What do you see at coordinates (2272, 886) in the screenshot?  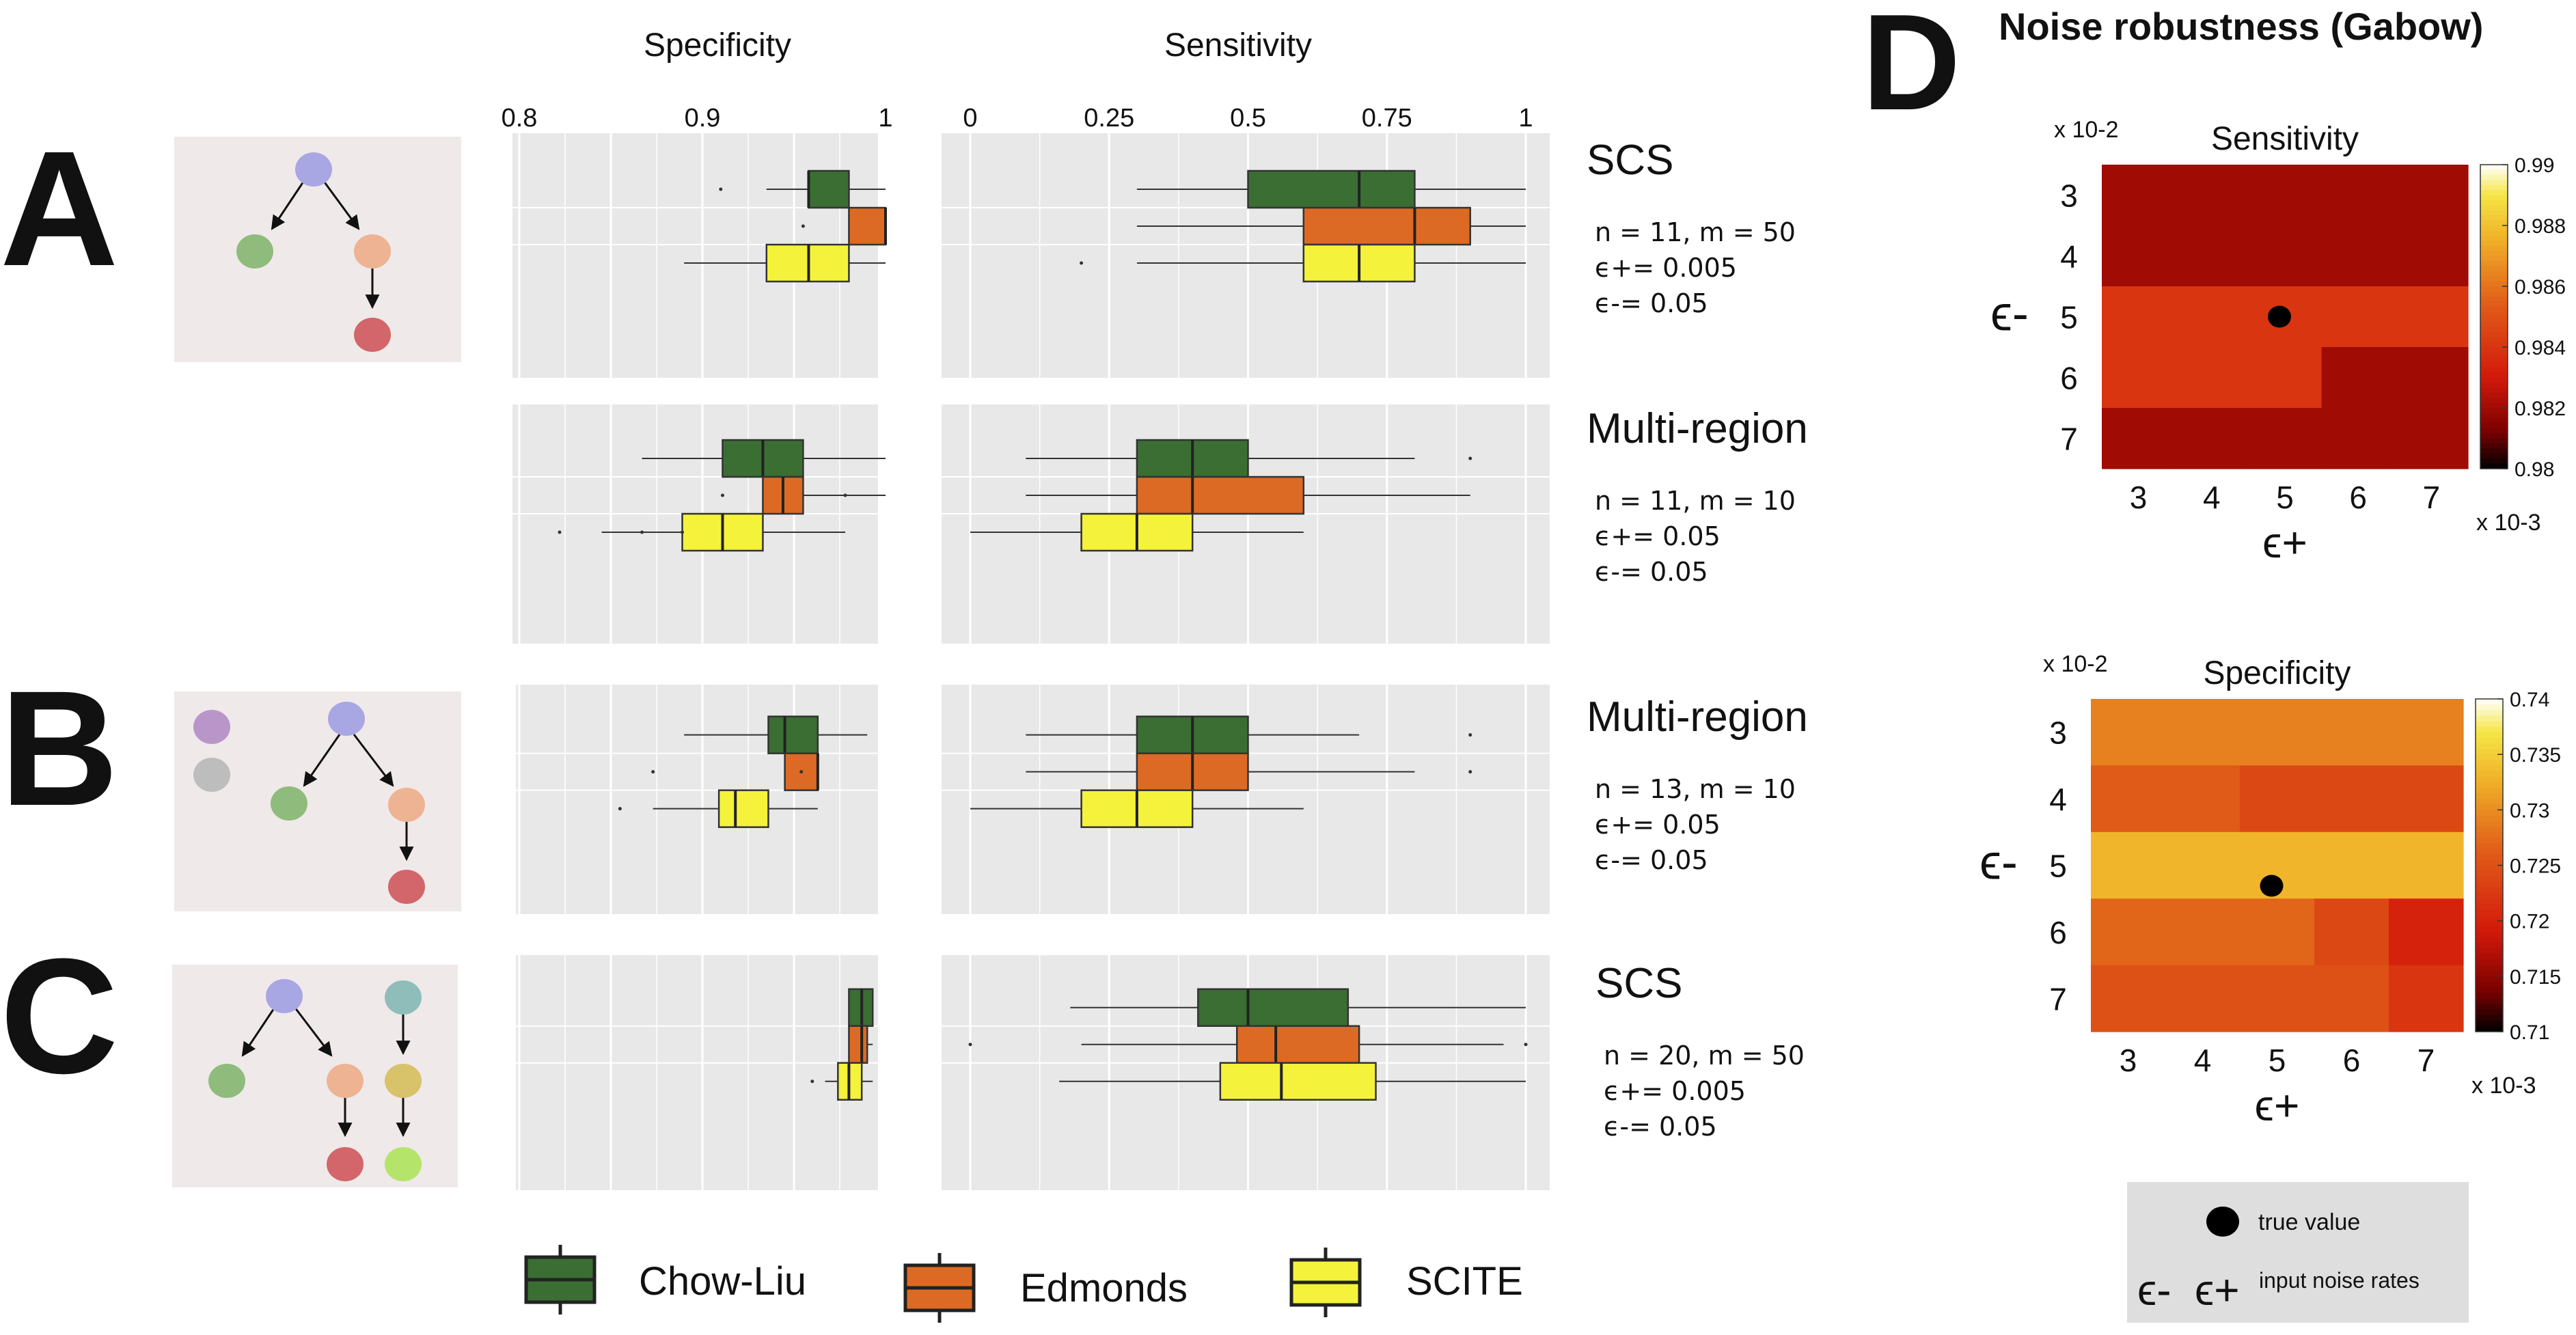 I see `true-value-marker` at bounding box center [2272, 886].